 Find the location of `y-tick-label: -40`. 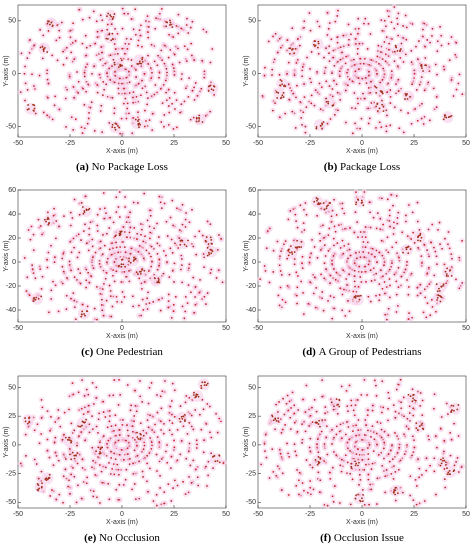

y-tick-label: -40 is located at coordinates (251, 310).